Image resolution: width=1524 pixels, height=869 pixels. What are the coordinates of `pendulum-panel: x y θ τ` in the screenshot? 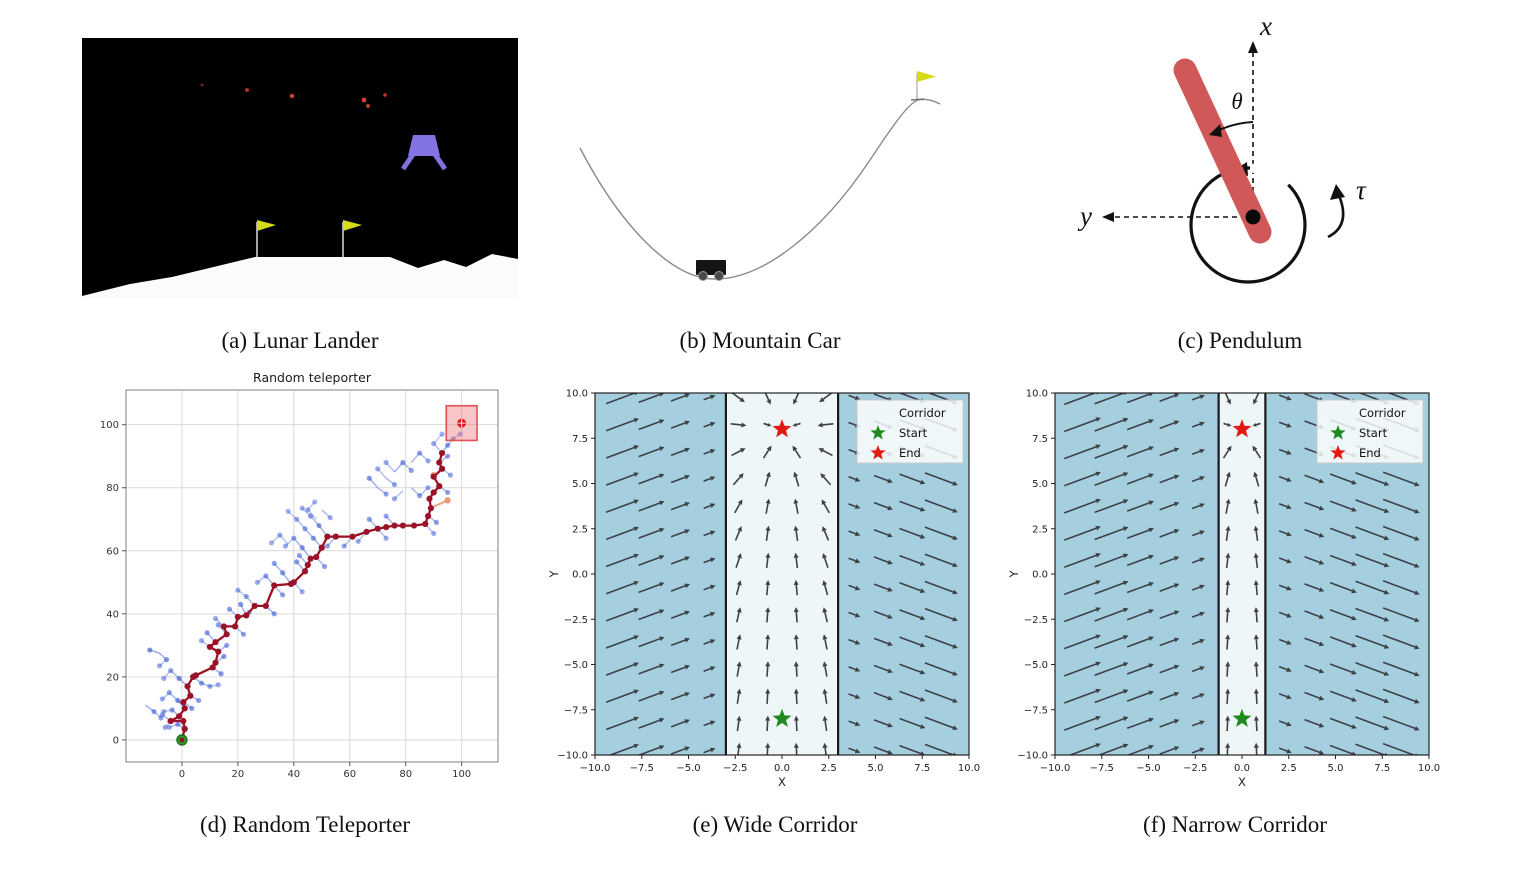 It's located at (1222, 147).